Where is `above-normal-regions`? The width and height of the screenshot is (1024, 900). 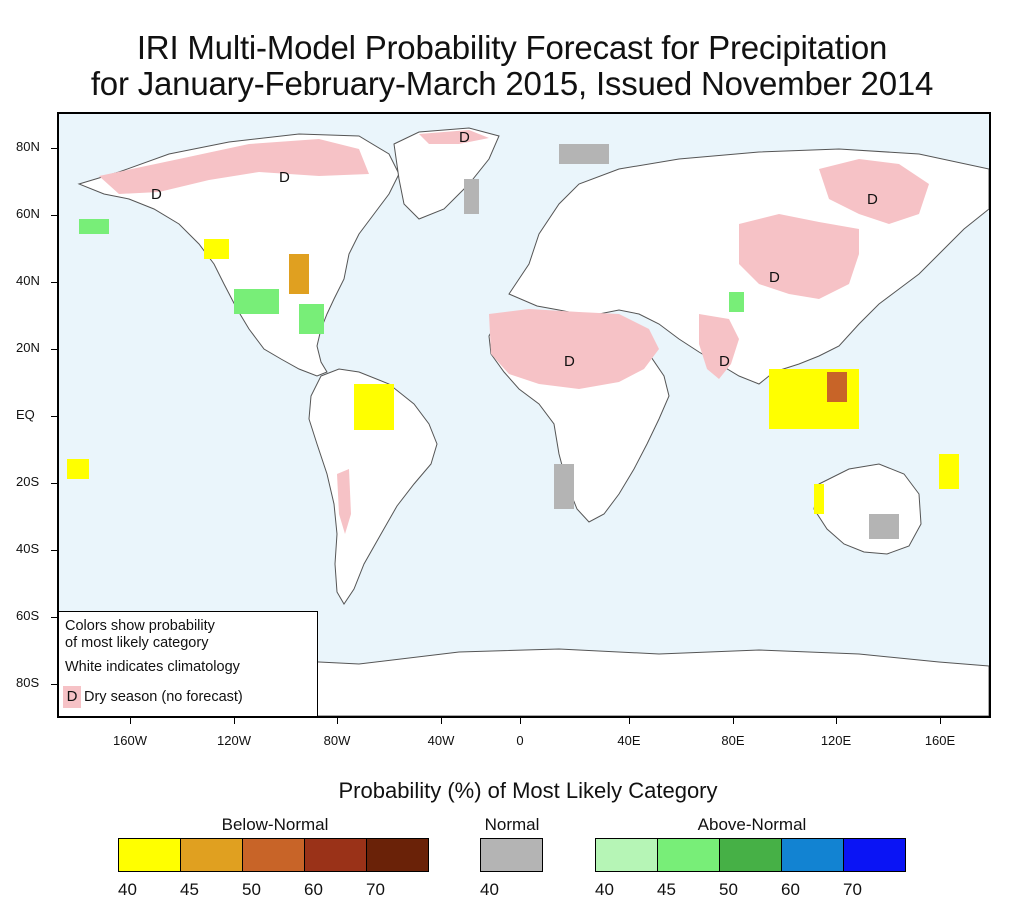
above-normal-regions is located at coordinates (411, 276).